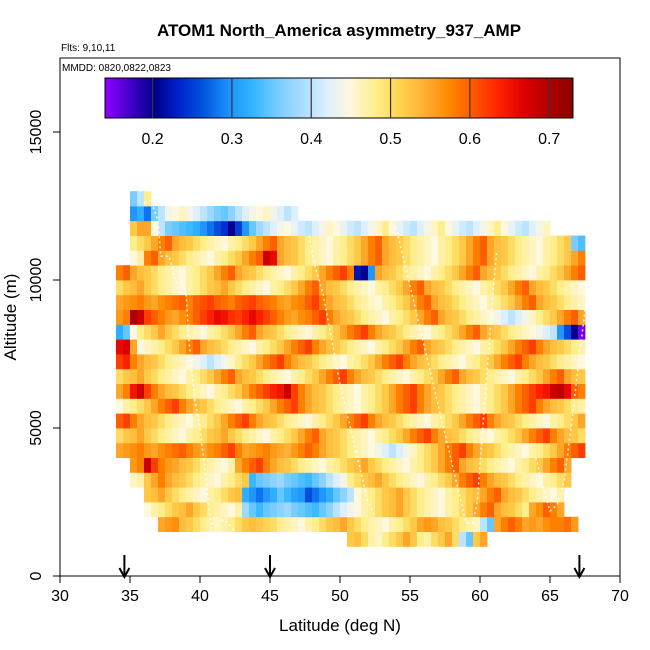 The height and width of the screenshot is (650, 650). Describe the element at coordinates (36, 280) in the screenshot. I see `y-tick-label: 10000` at that location.